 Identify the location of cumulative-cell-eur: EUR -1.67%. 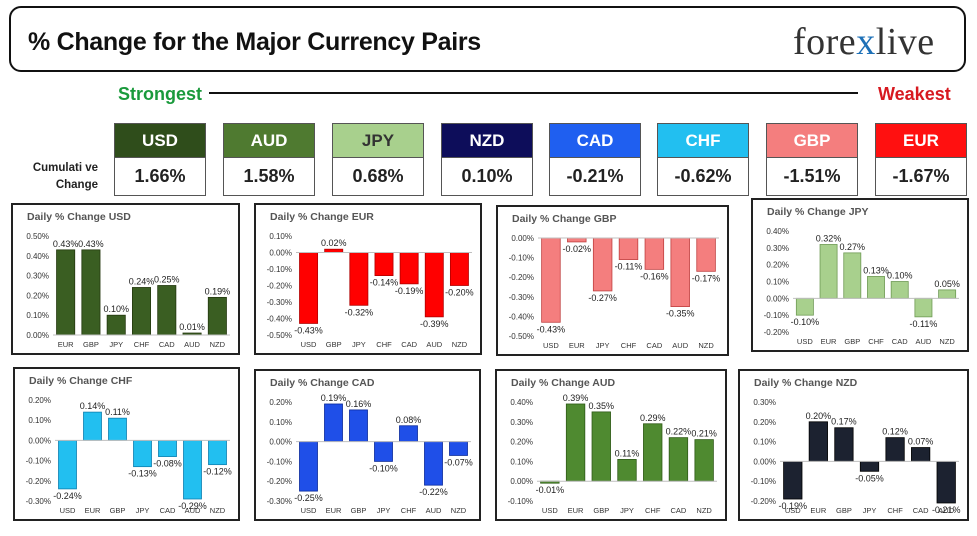
(921, 159).